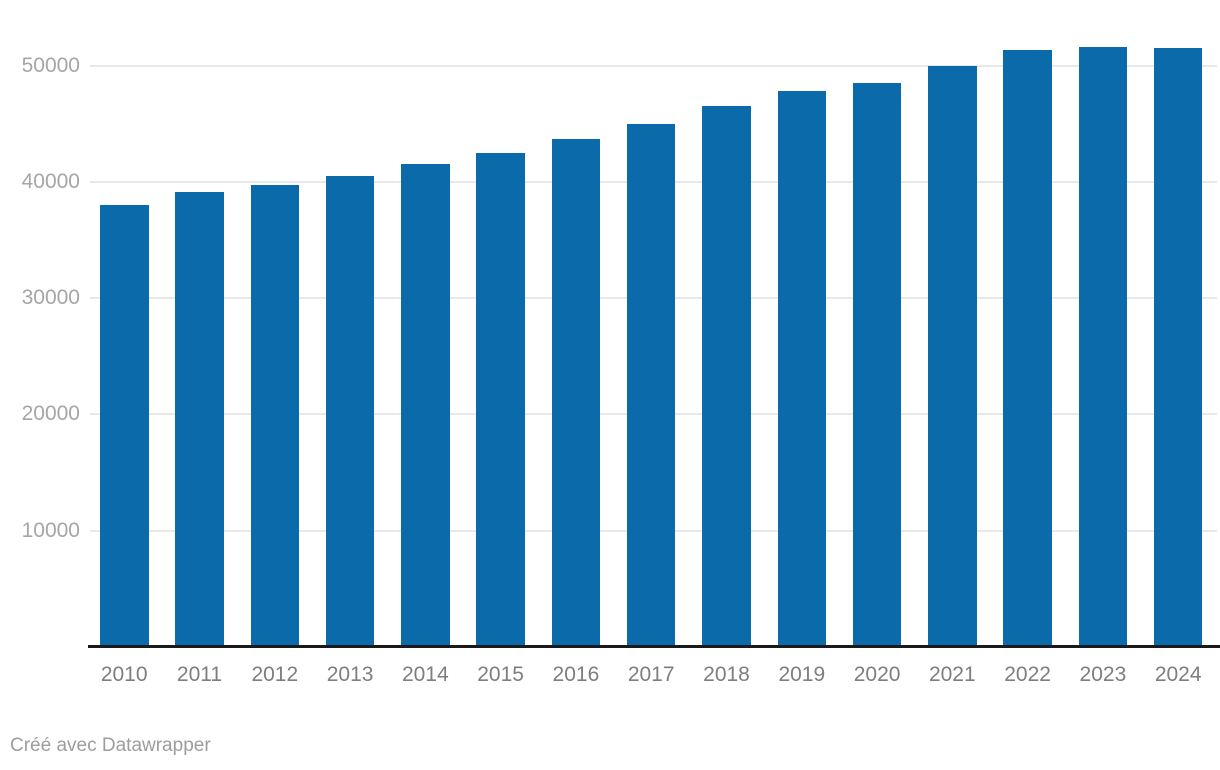 Image resolution: width=1220 pixels, height=770 pixels. I want to click on y-tick-label-30000: 30000, so click(50, 298).